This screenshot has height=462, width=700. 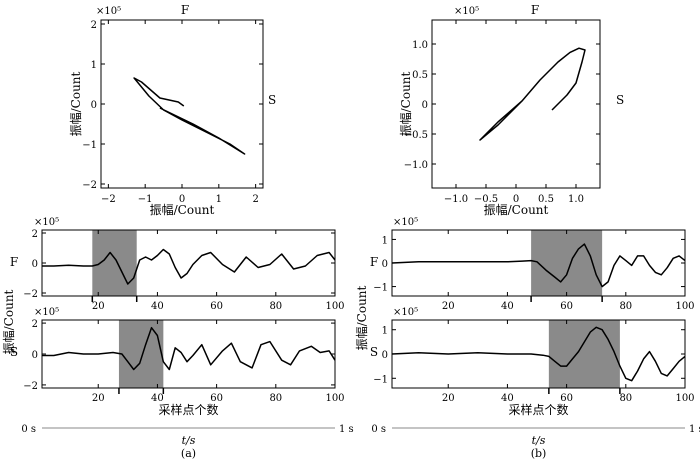 What do you see at coordinates (584, 354) in the screenshot?
I see `analysis-window-b-S` at bounding box center [584, 354].